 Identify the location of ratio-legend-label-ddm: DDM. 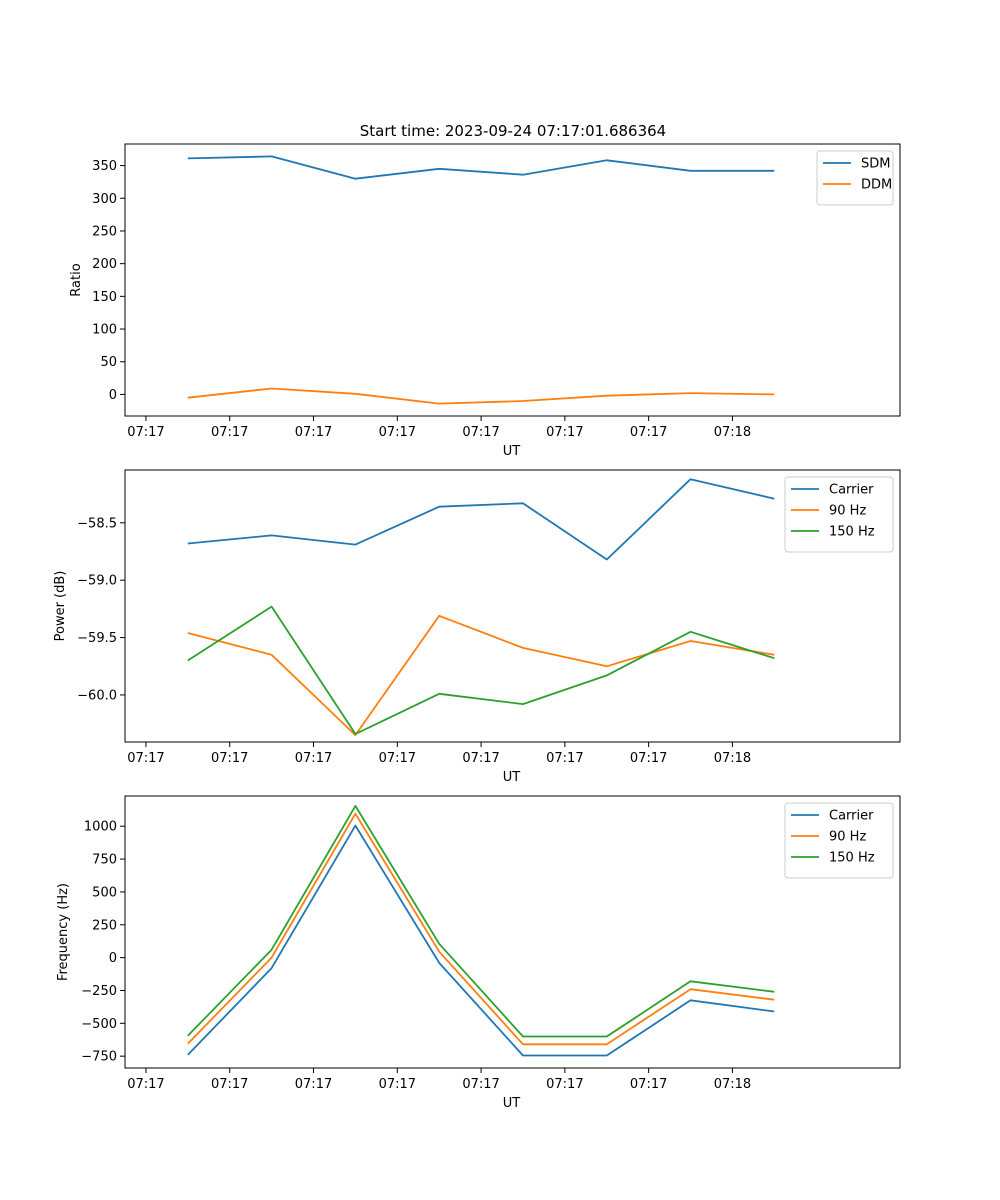
(876, 185).